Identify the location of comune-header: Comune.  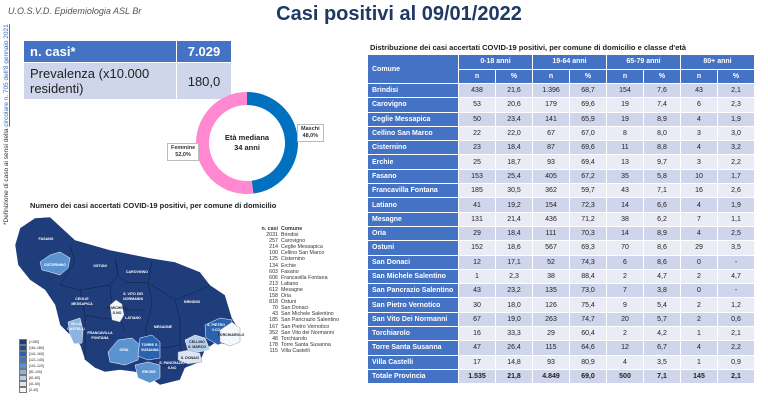
(413, 69).